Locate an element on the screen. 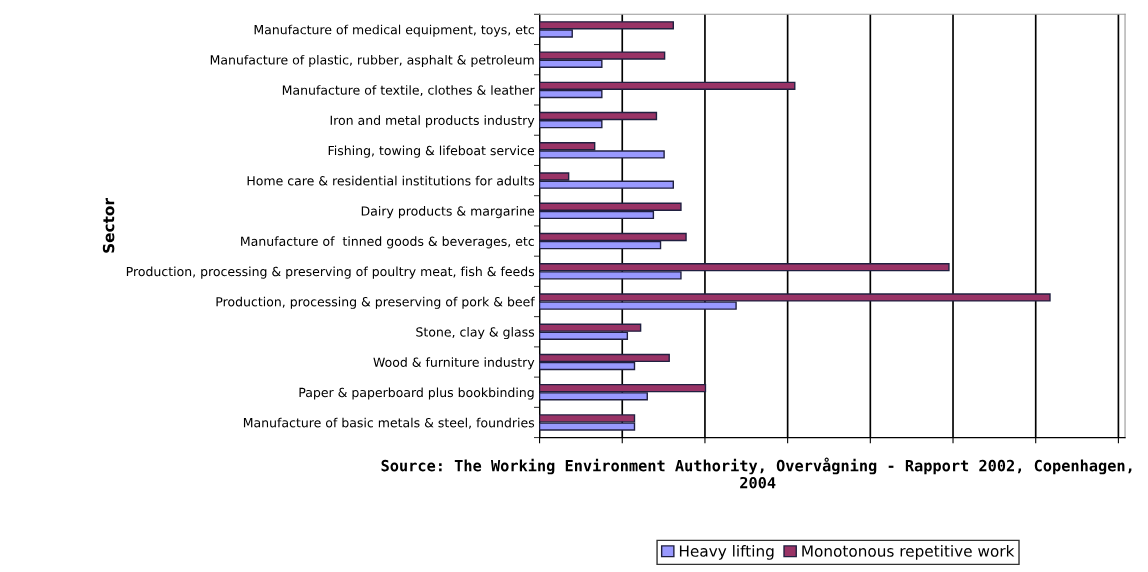  source-note: Source: The Working Environment Authority, Overvågning - Rapport 2002, Copenhagen, 2004 is located at coordinates (756, 473).